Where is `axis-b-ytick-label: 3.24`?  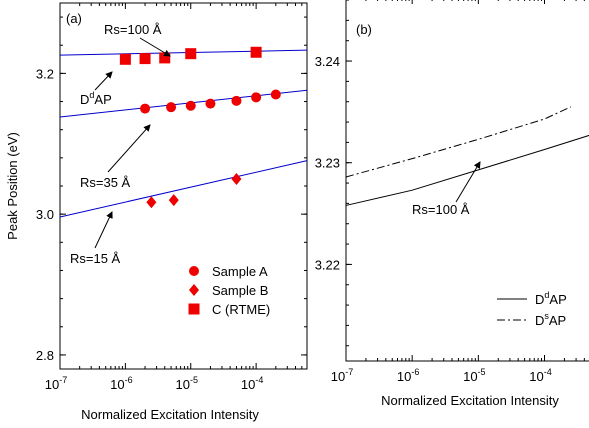
axis-b-ytick-label: 3.24 is located at coordinates (327, 61).